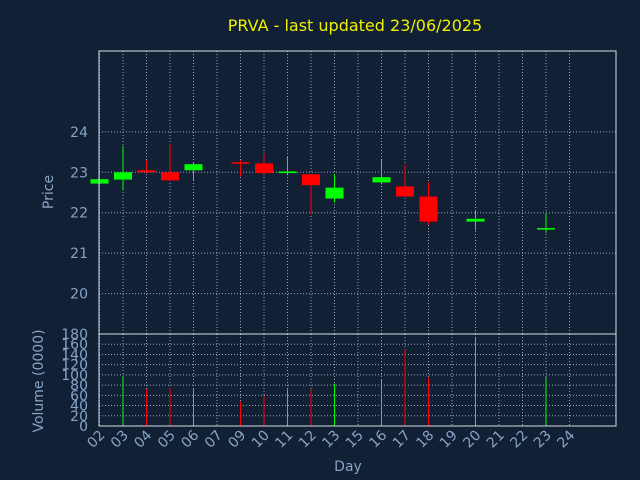 This screenshot has width=640, height=480. I want to click on x-tick-label: 05, so click(167, 440).